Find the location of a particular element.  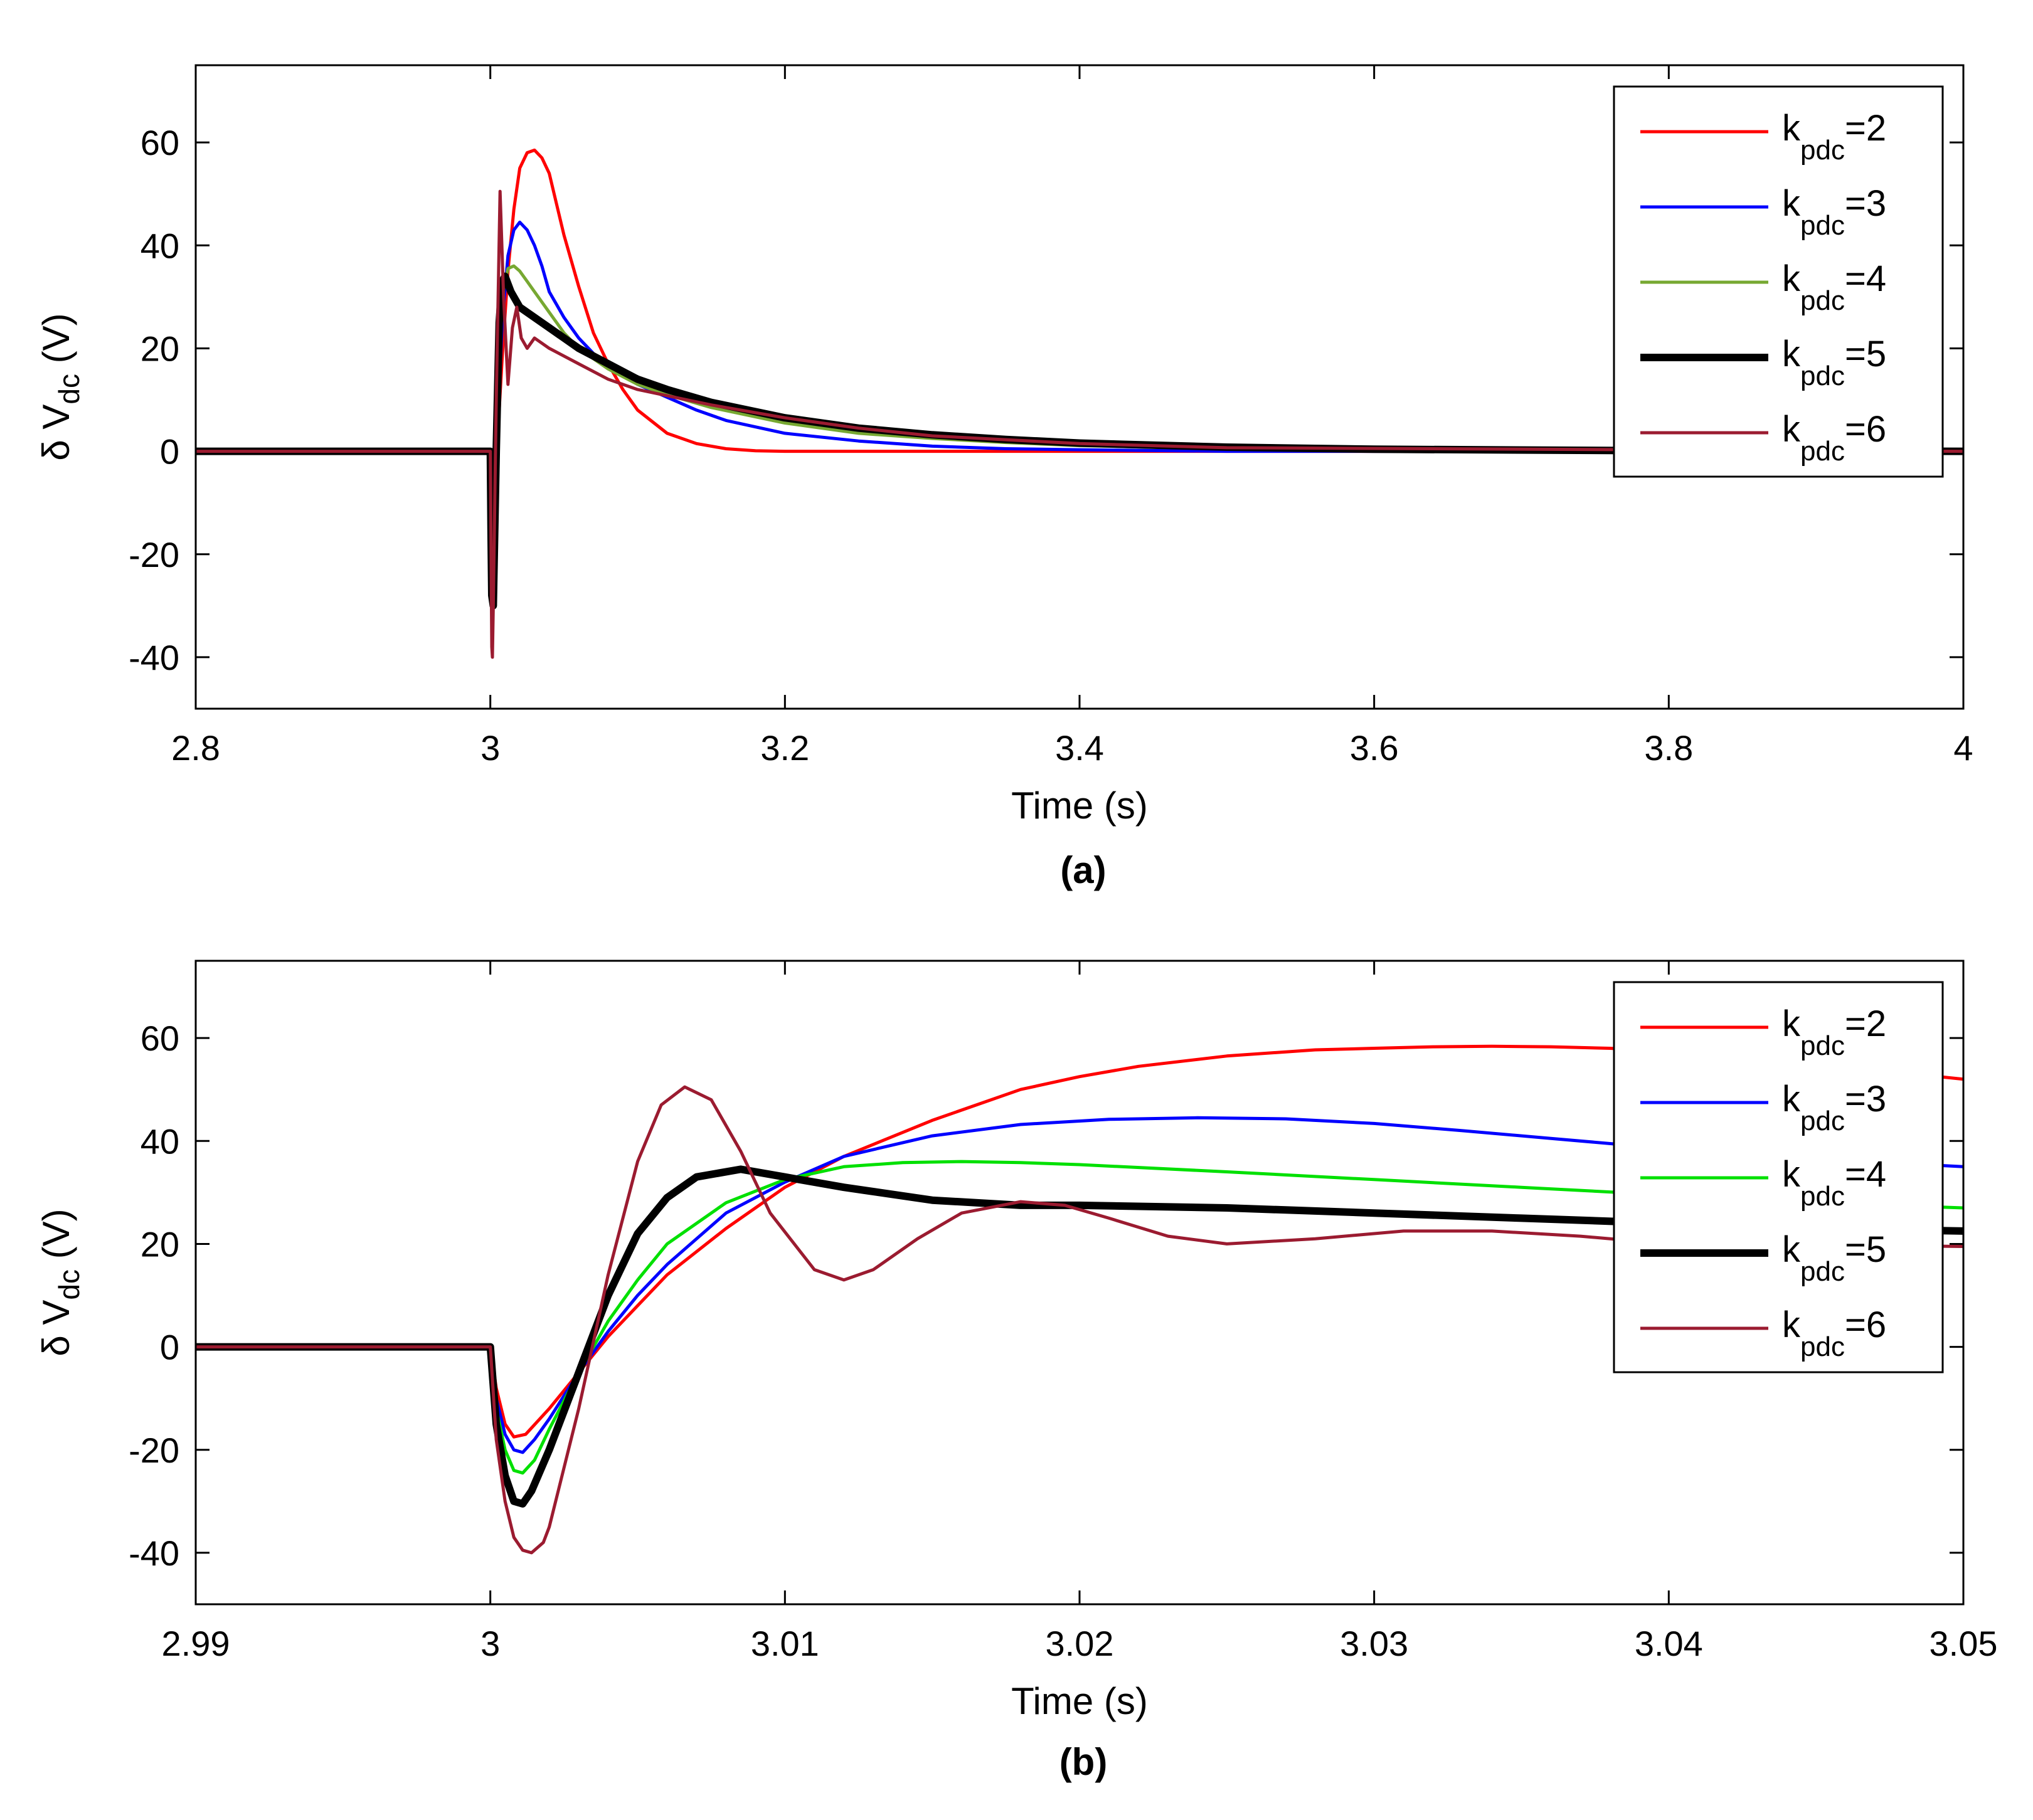

panel-b-xtick-label: 2.99 is located at coordinates (196, 1644).